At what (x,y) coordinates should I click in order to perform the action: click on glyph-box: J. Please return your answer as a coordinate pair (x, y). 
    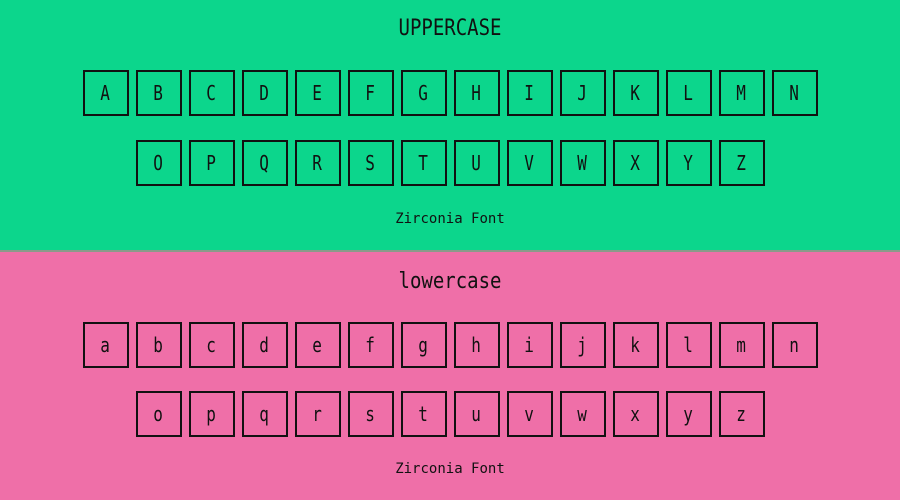
    Looking at the image, I should click on (582, 93).